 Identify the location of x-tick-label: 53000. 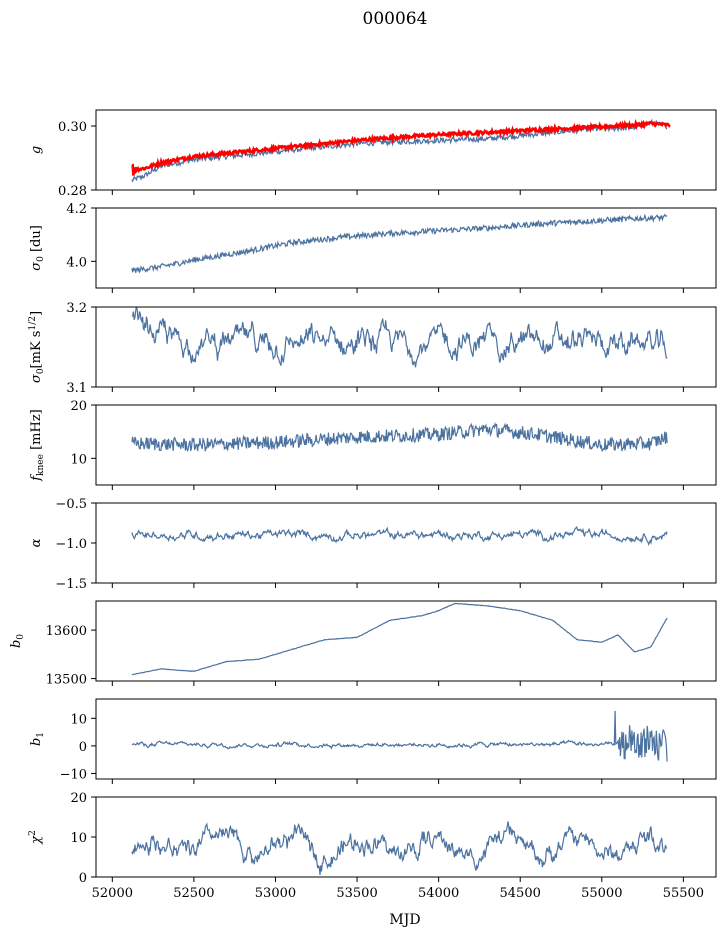
(275, 893).